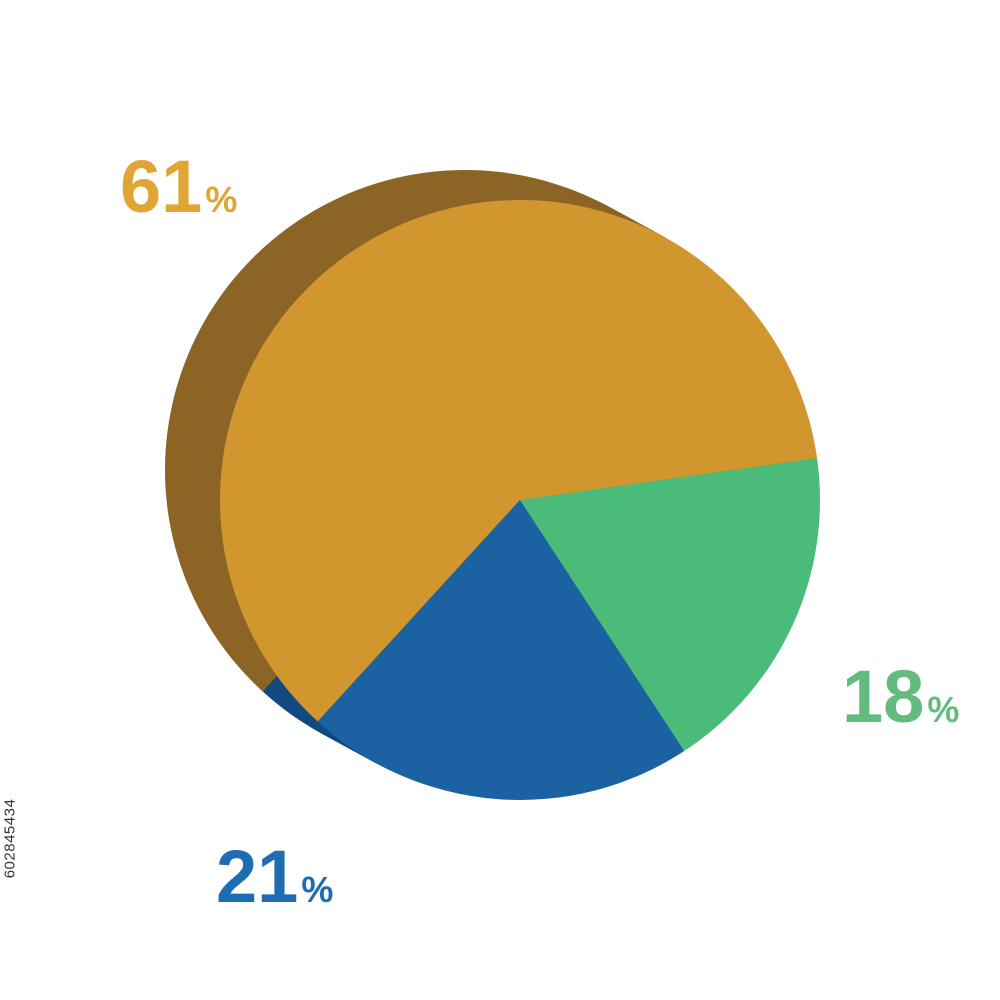  What do you see at coordinates (161, 186) in the screenshot?
I see `label-61-value: 61` at bounding box center [161, 186].